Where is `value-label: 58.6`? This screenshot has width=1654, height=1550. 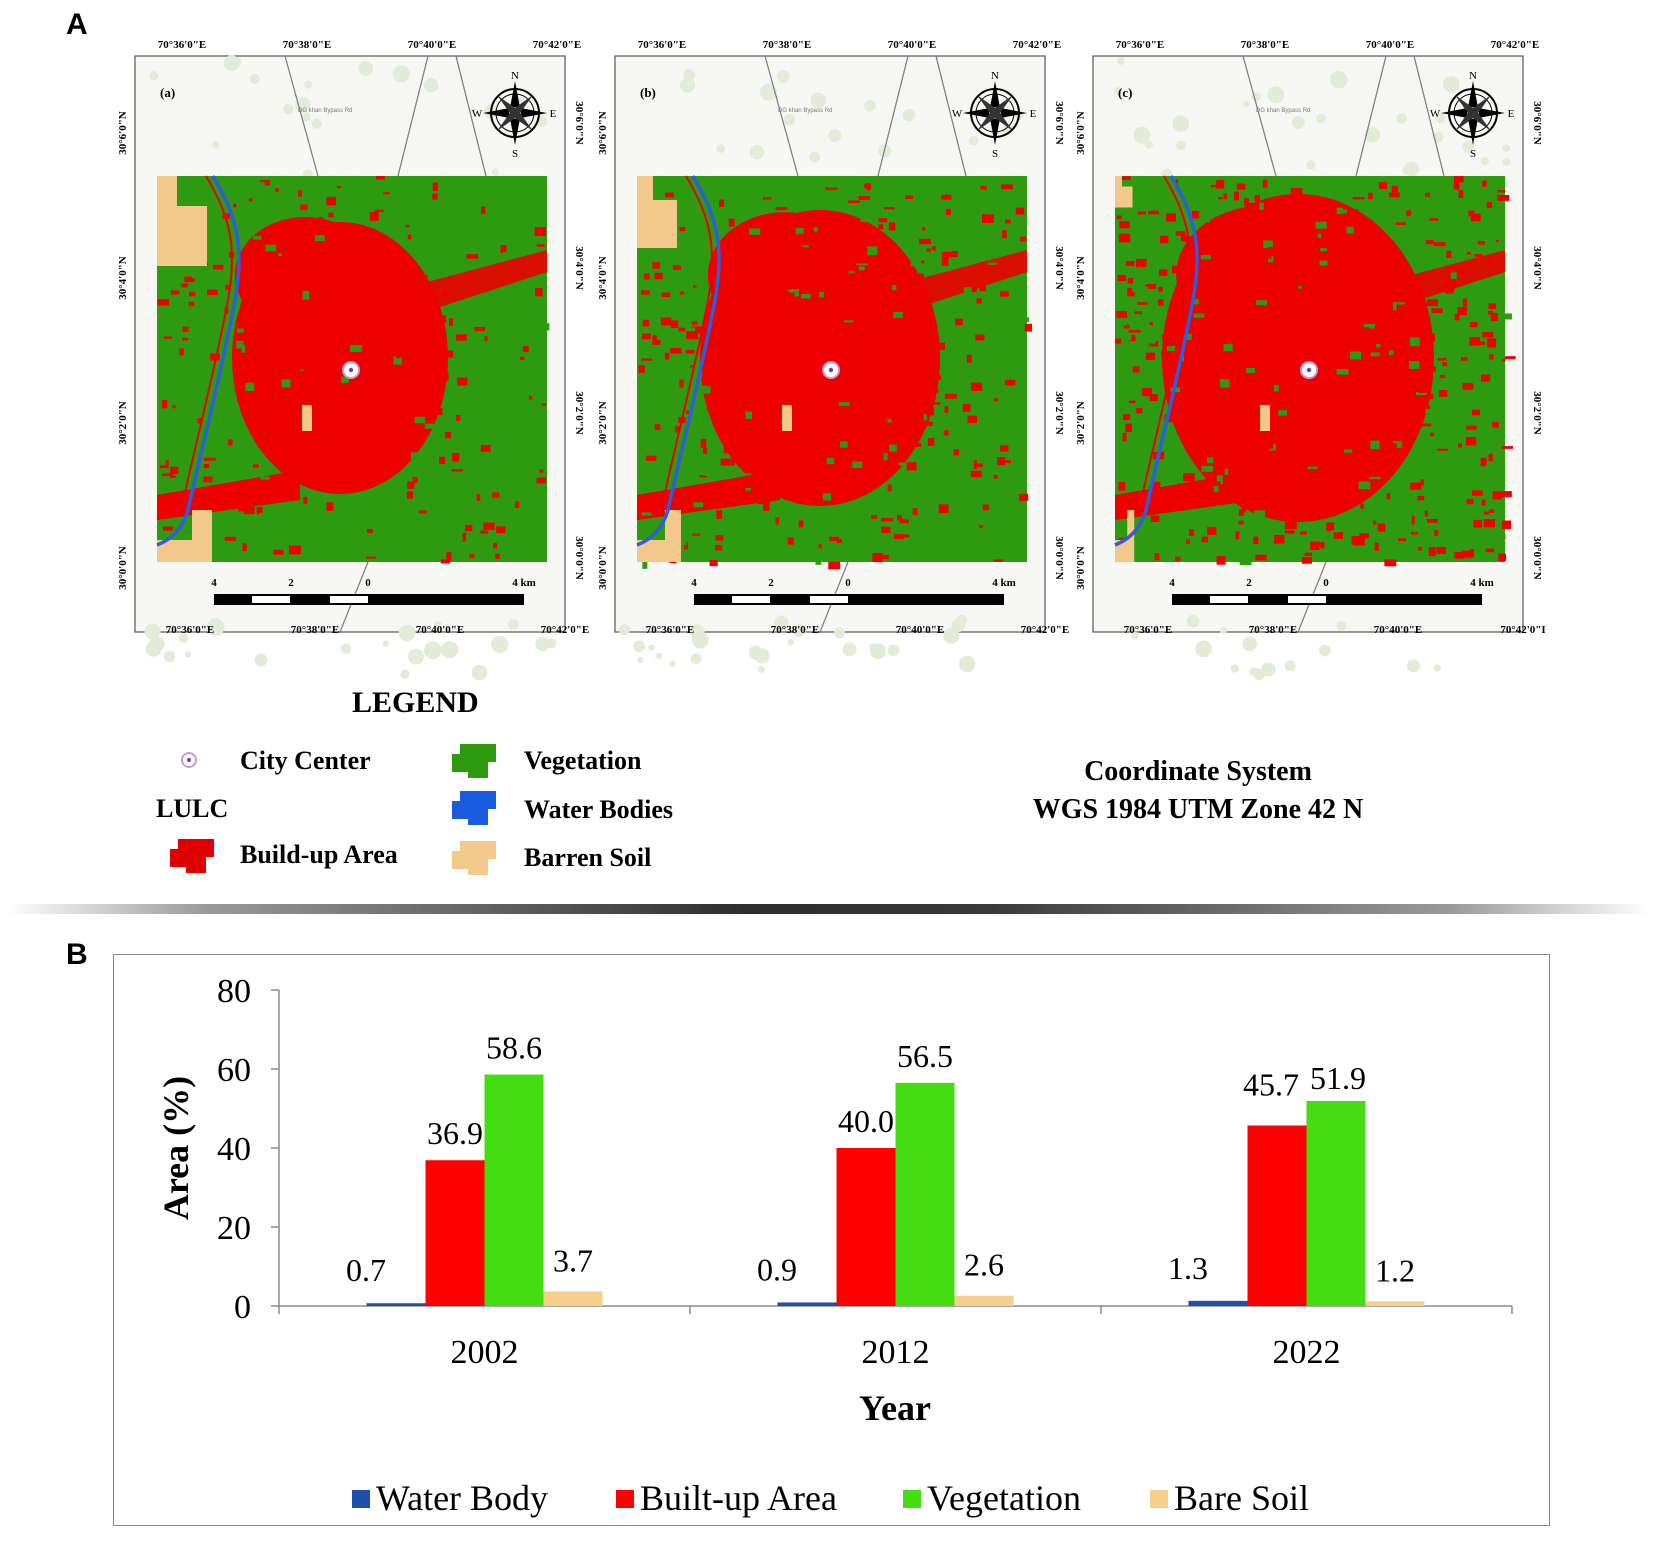 value-label: 58.6 is located at coordinates (514, 1048).